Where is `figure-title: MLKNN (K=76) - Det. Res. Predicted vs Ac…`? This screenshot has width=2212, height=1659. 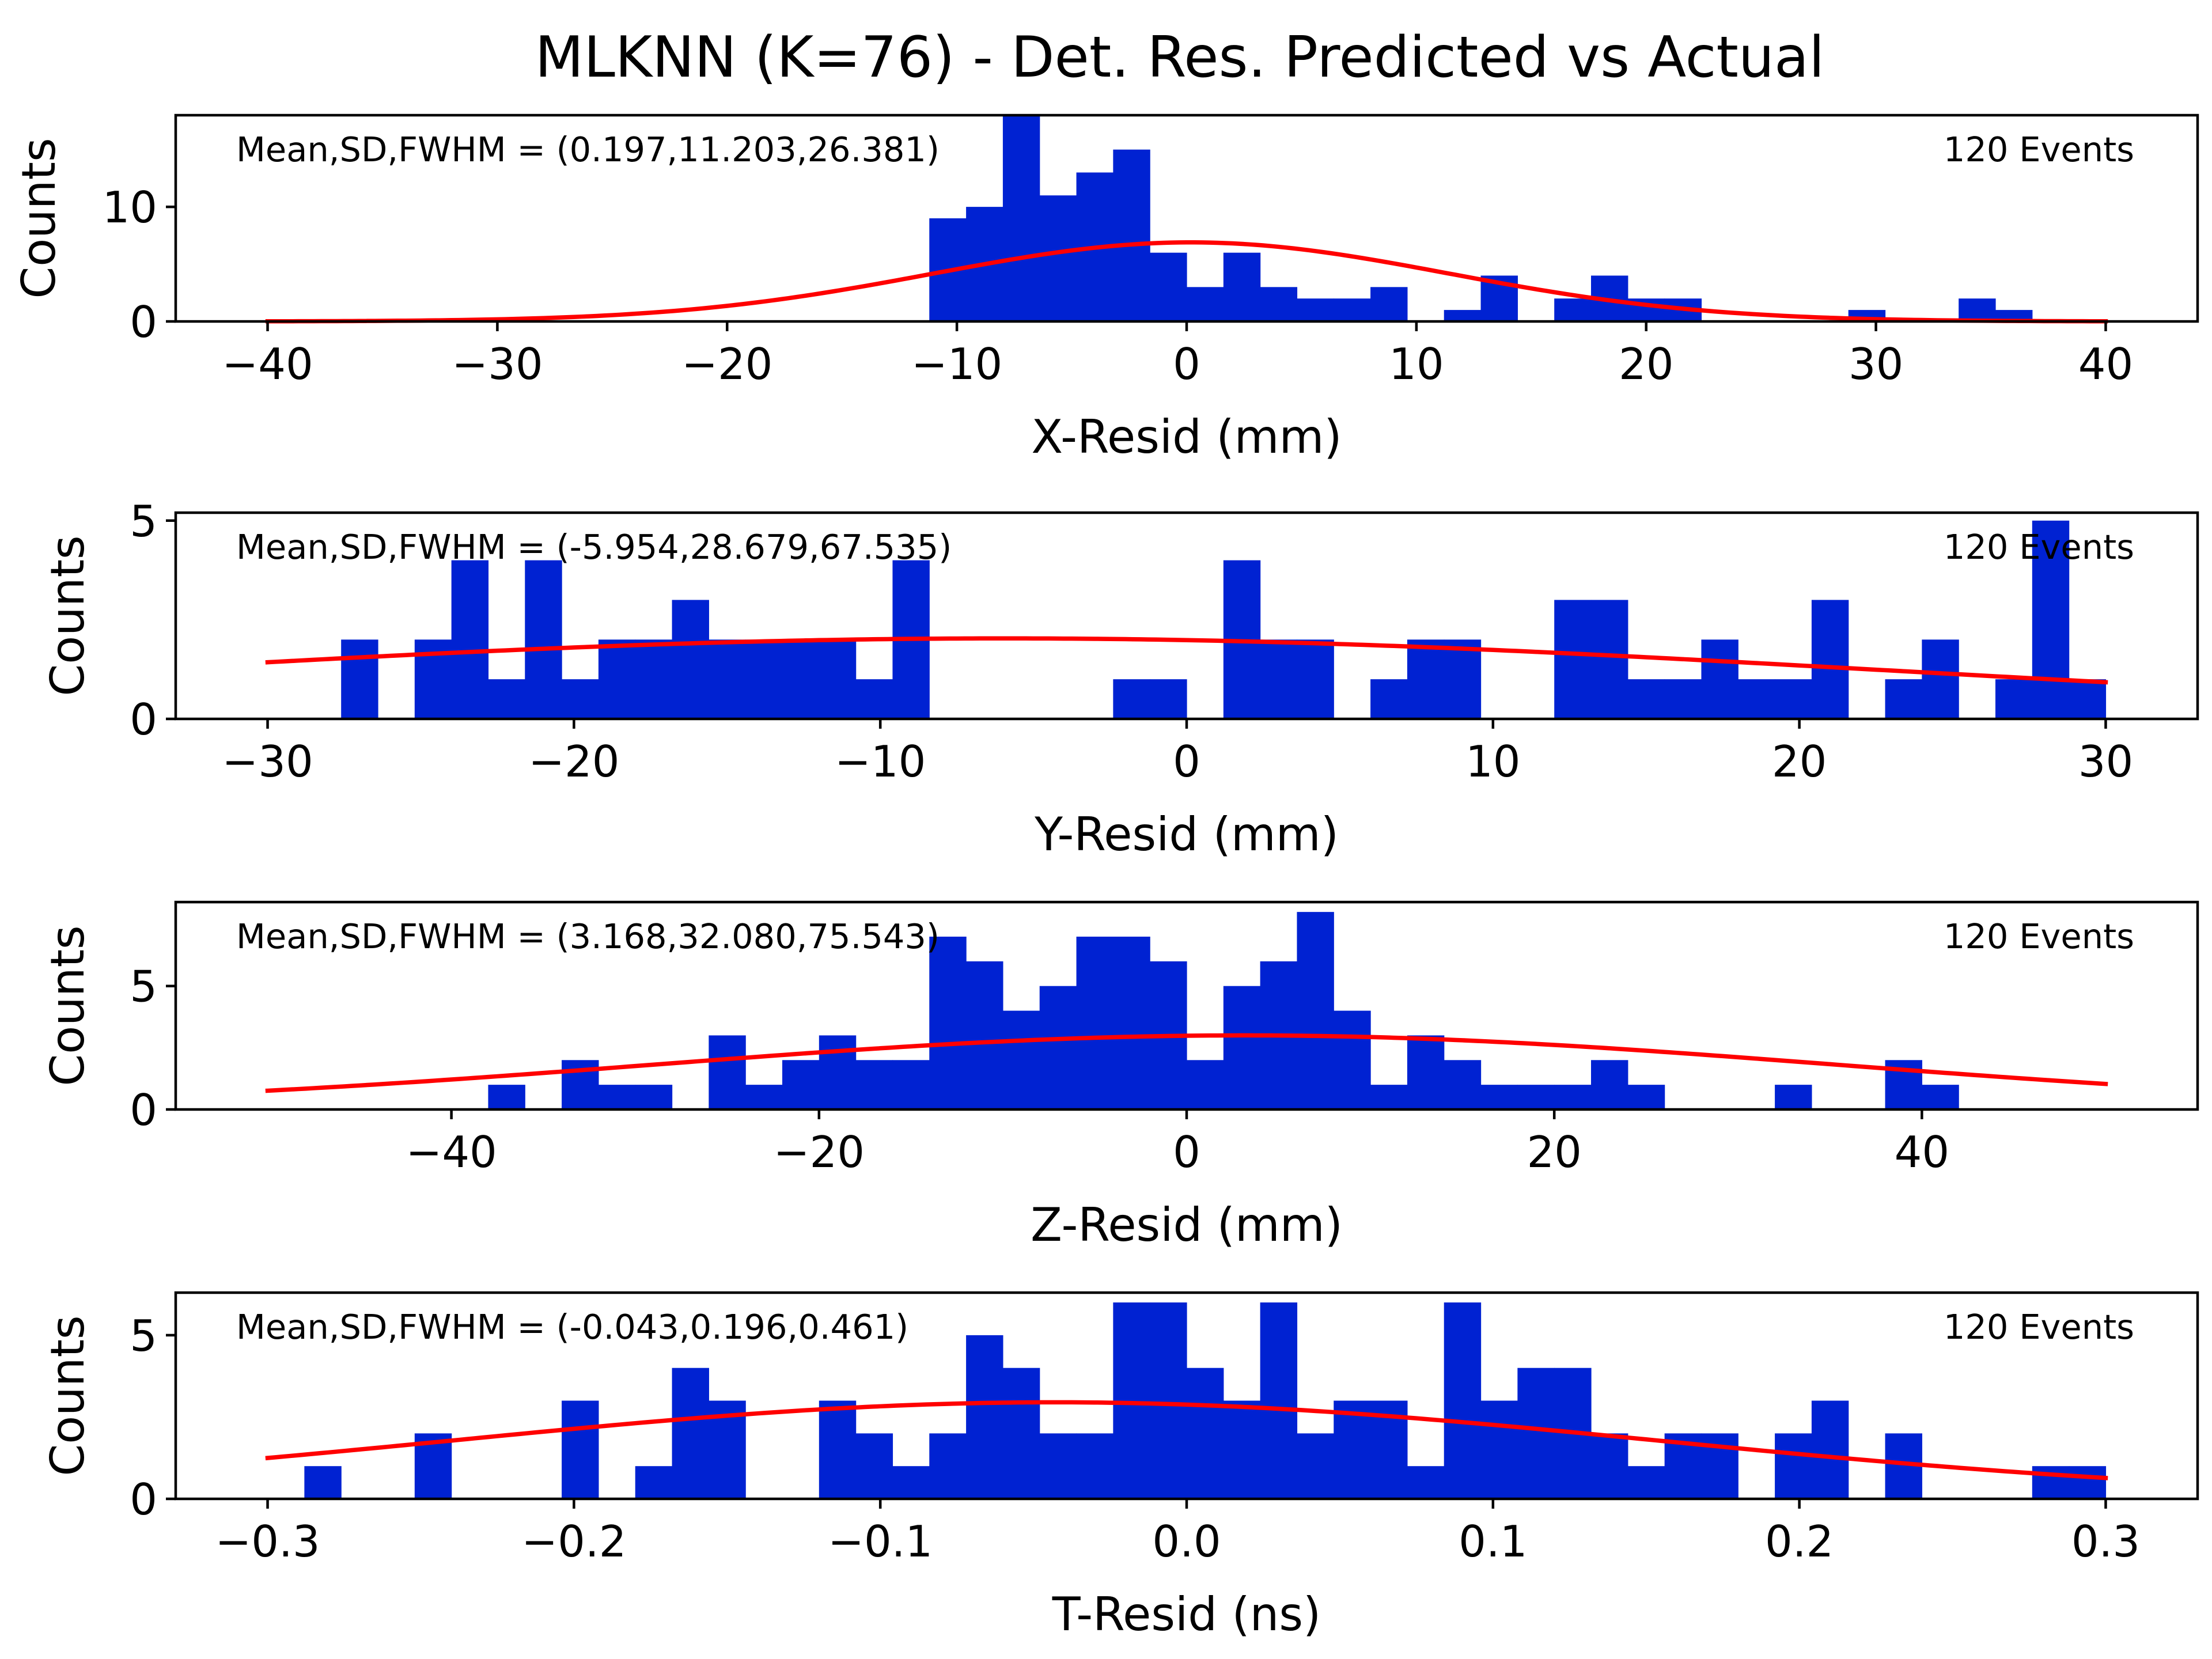 figure-title: MLKNN (K=76) - Det. Res. Predicted vs Ac… is located at coordinates (1180, 57).